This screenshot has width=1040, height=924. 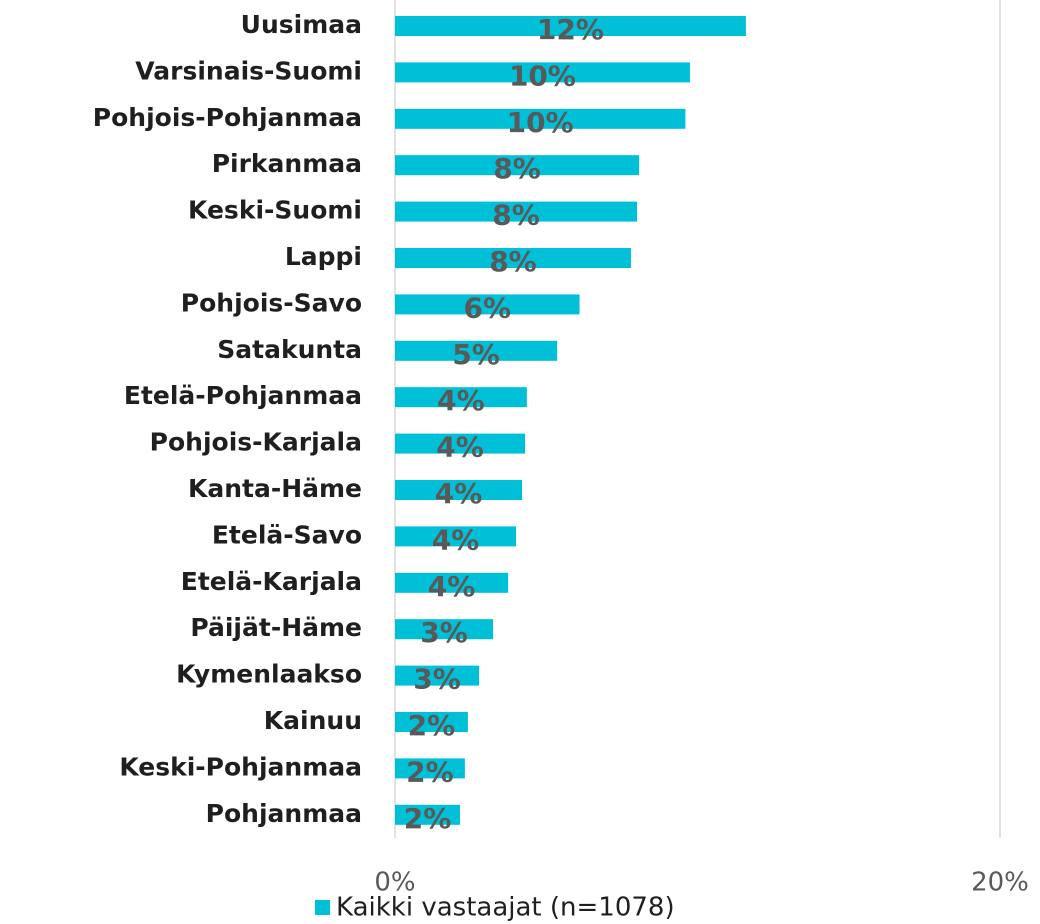 I want to click on data-label: 5%, so click(x=476, y=354).